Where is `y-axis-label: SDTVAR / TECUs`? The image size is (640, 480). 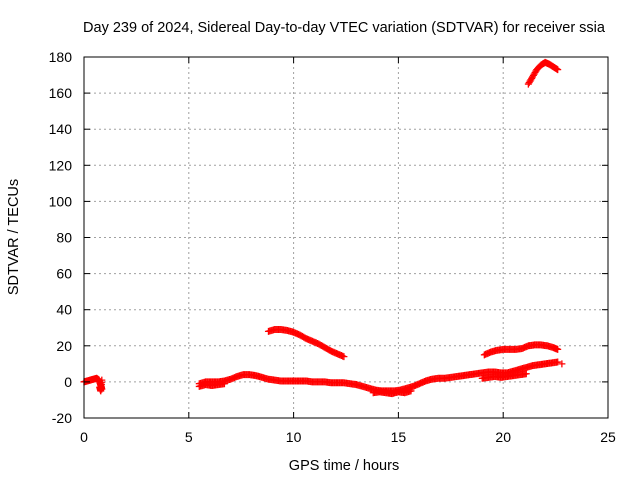
y-axis-label: SDTVAR / TECUs is located at coordinates (14, 237).